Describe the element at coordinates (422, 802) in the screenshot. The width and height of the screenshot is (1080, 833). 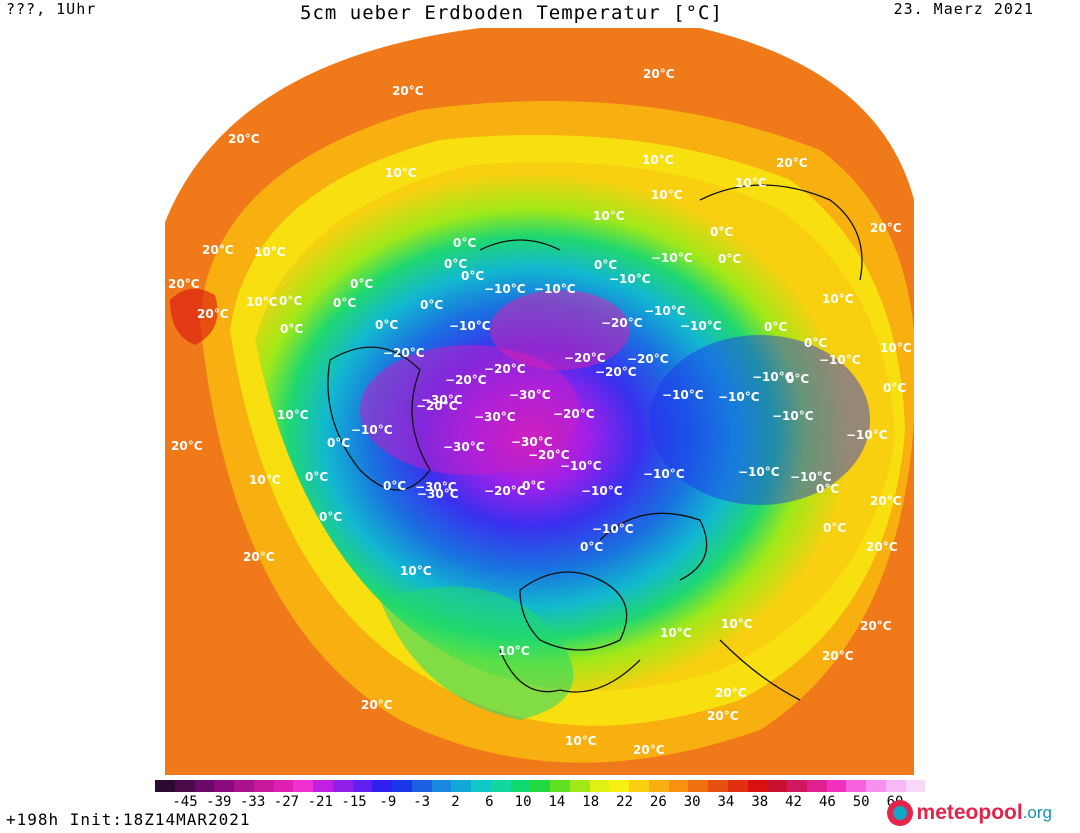
I see `colorbar-tick-label: -3` at that location.